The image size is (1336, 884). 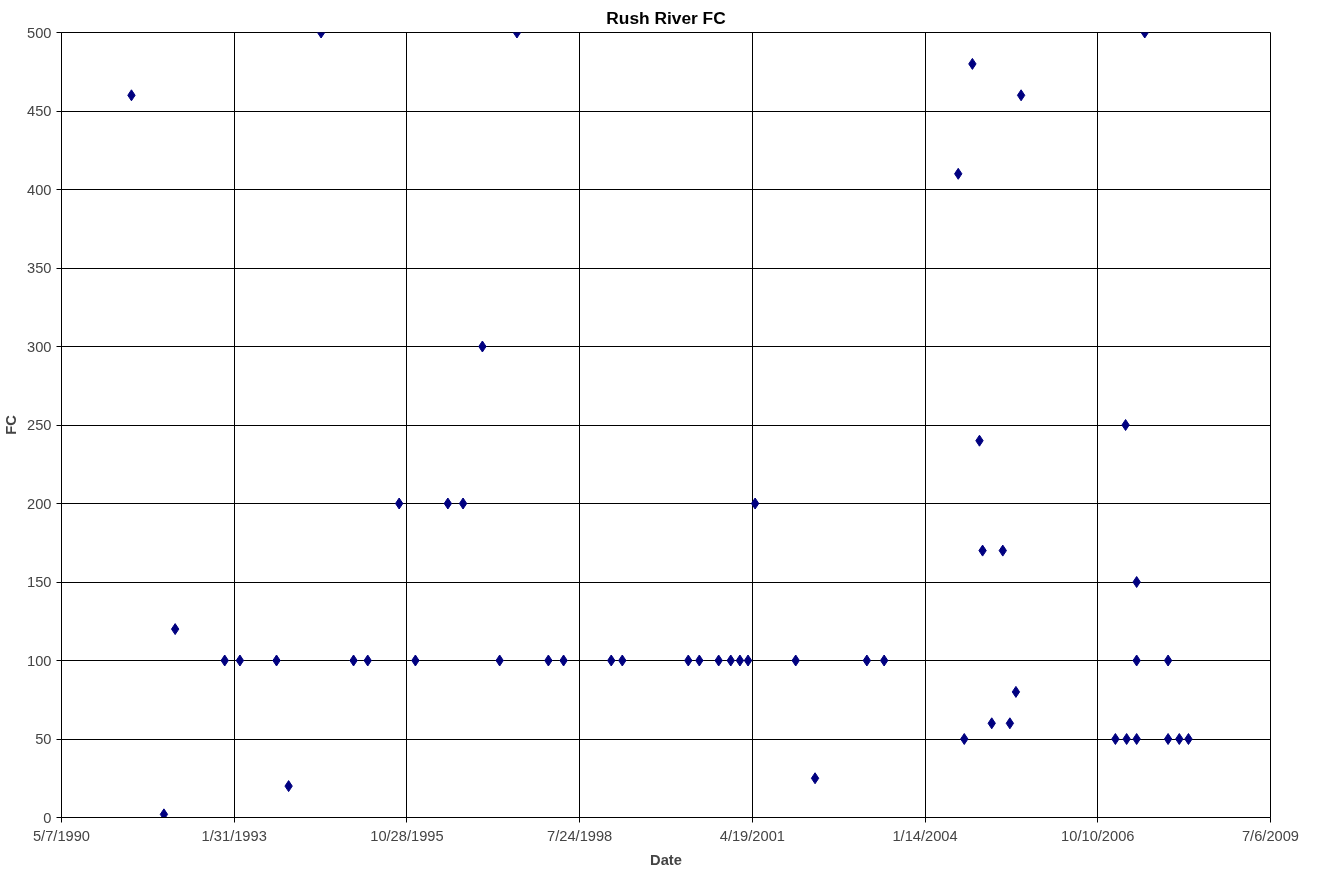 I want to click on y-tick-label: 500, so click(x=39, y=32).